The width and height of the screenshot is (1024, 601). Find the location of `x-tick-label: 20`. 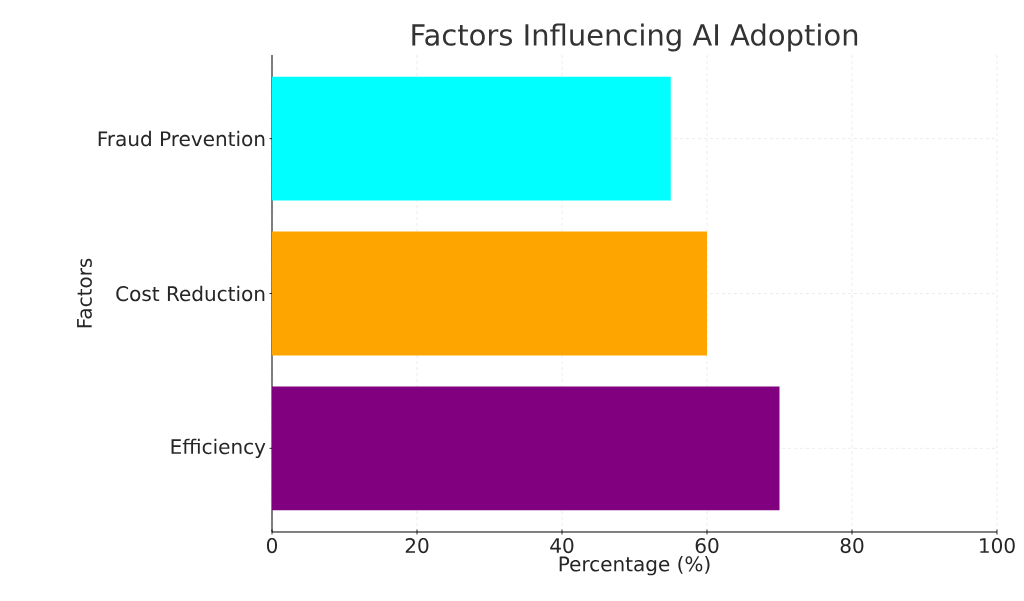

x-tick-label: 20 is located at coordinates (417, 546).